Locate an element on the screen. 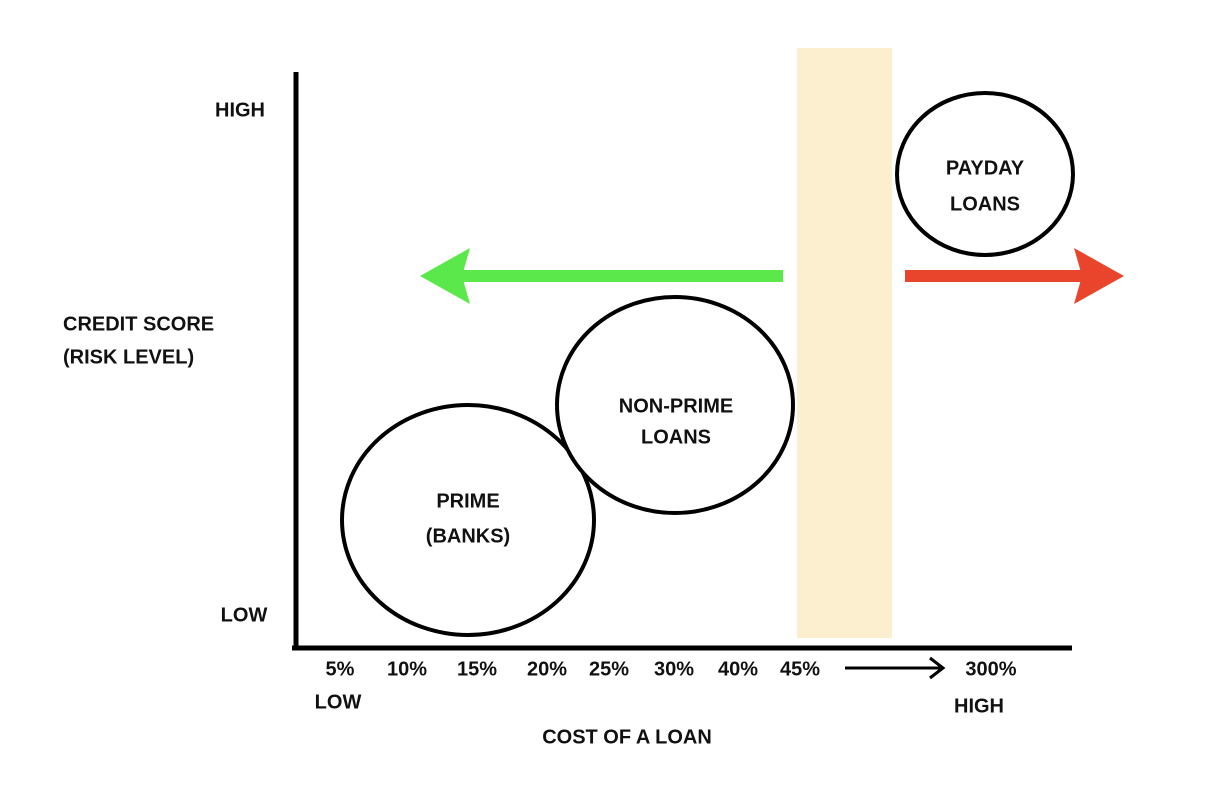 The height and width of the screenshot is (810, 1206). payday-circle is located at coordinates (985, 174).